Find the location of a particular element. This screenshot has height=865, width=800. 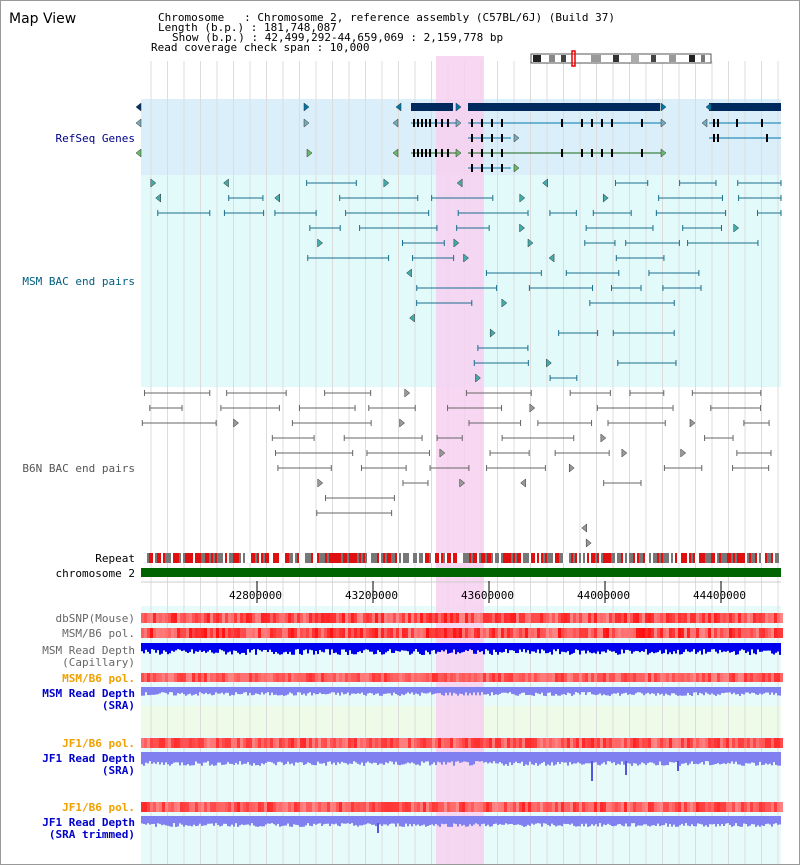

msm-bac-track-label: MSM BAC end pairs is located at coordinates (78, 281).